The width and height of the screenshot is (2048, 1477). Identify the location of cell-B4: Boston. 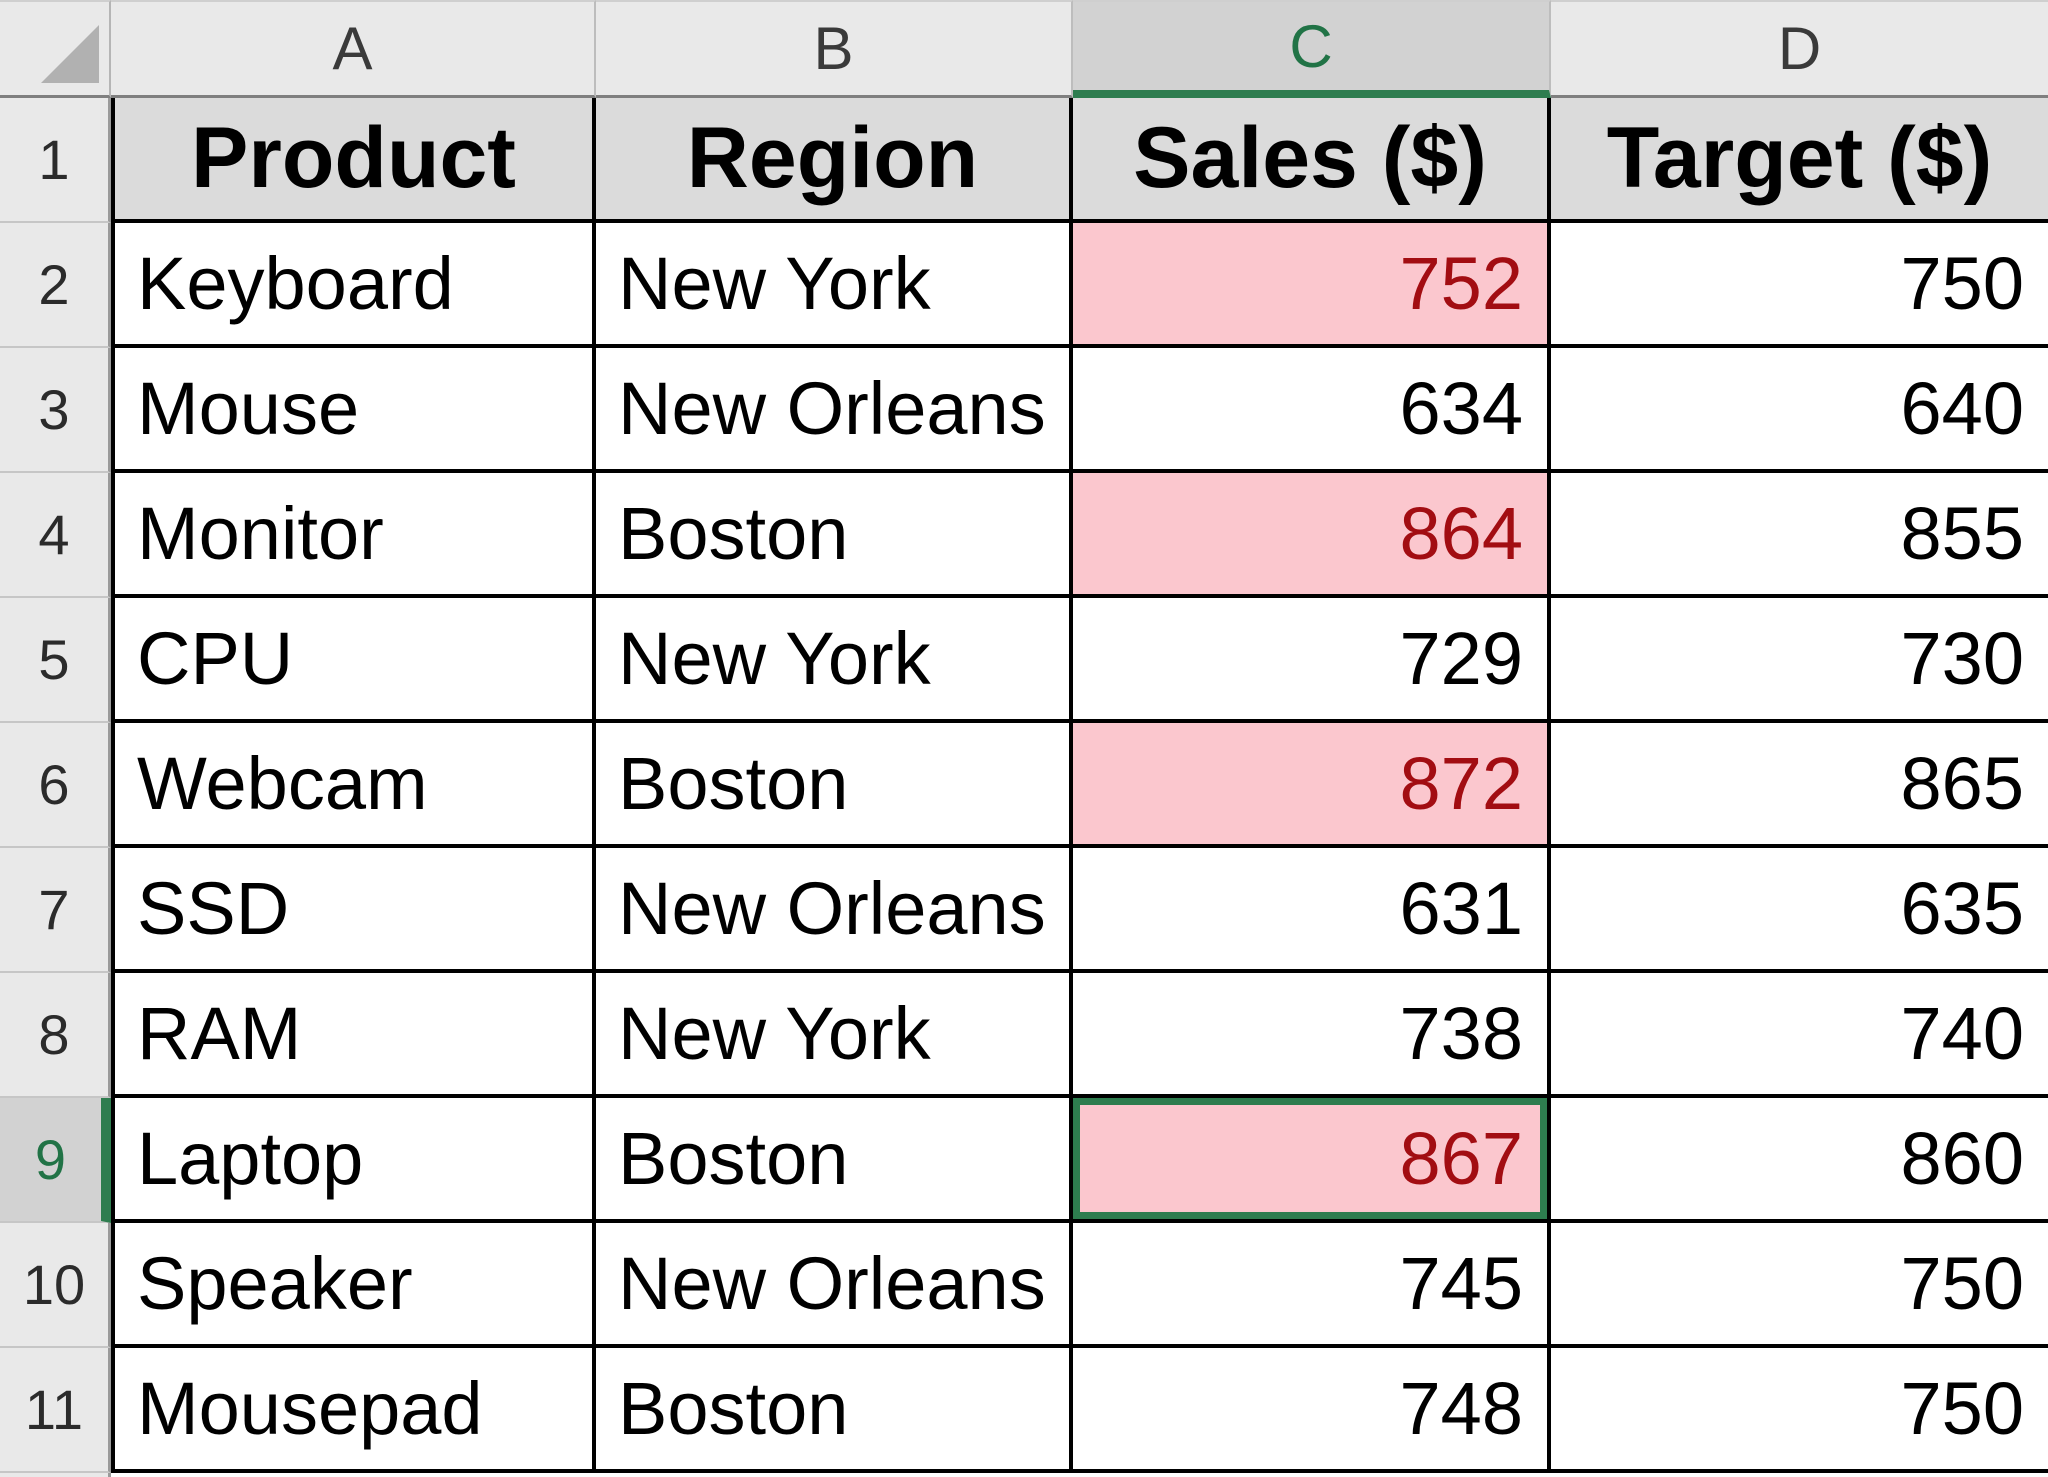
(834, 535).